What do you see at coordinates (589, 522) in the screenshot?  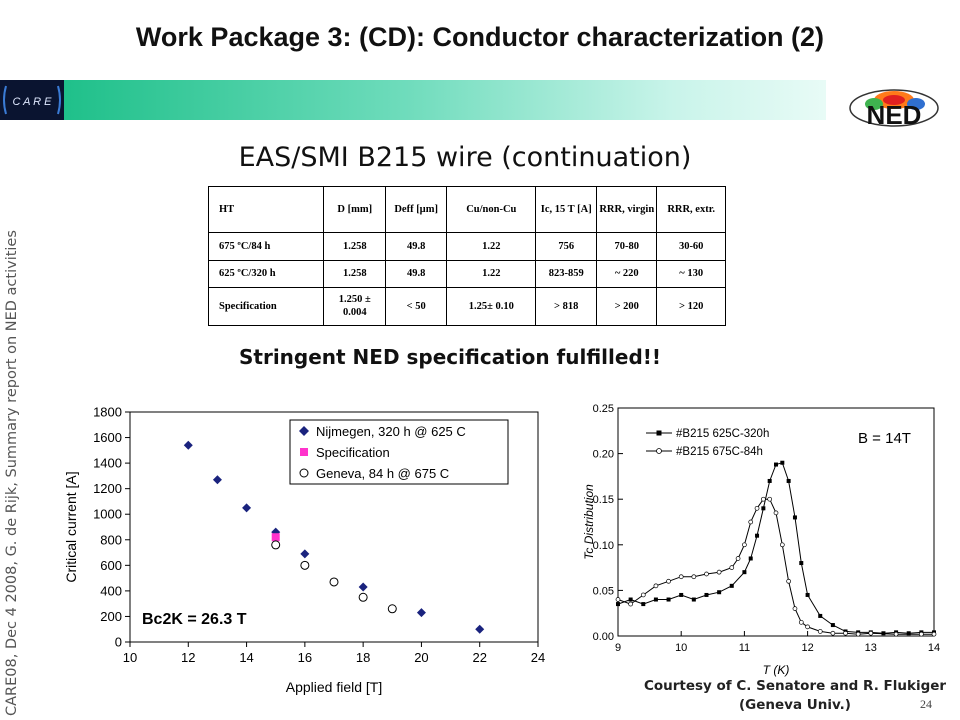 I see `chart2-y-label: Tc Distribution` at bounding box center [589, 522].